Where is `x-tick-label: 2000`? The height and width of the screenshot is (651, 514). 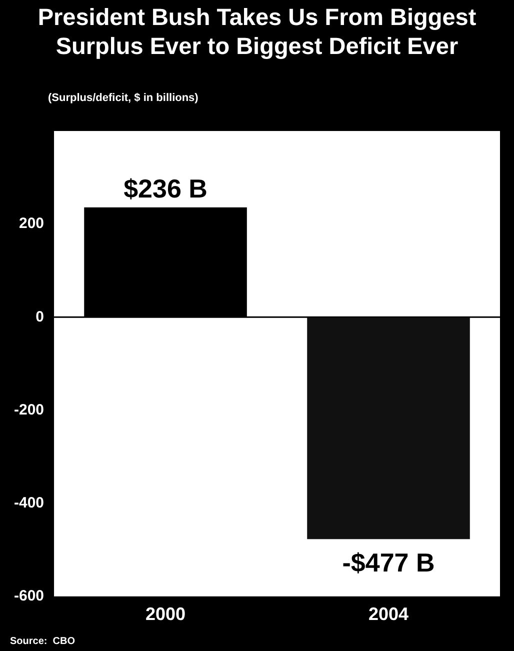
x-tick-label: 2000 is located at coordinates (165, 614).